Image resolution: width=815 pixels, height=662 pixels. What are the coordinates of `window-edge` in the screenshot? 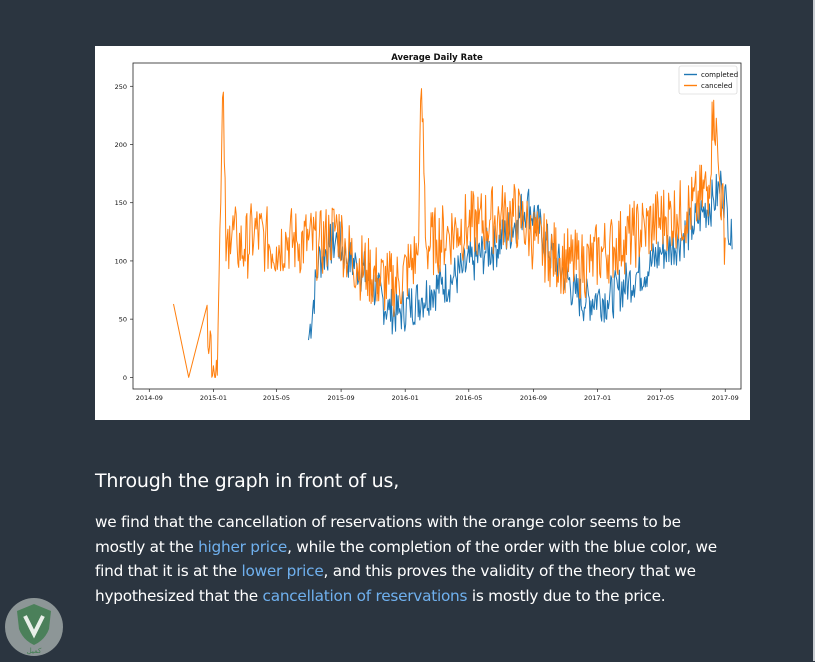 It's located at (814, 330).